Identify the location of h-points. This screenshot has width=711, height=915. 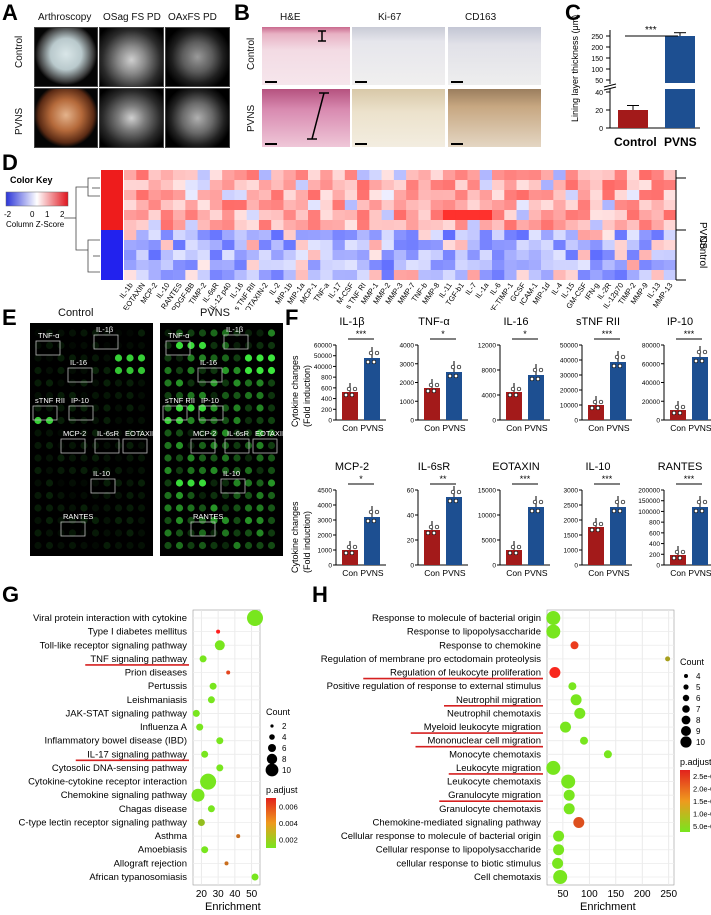
(608, 747).